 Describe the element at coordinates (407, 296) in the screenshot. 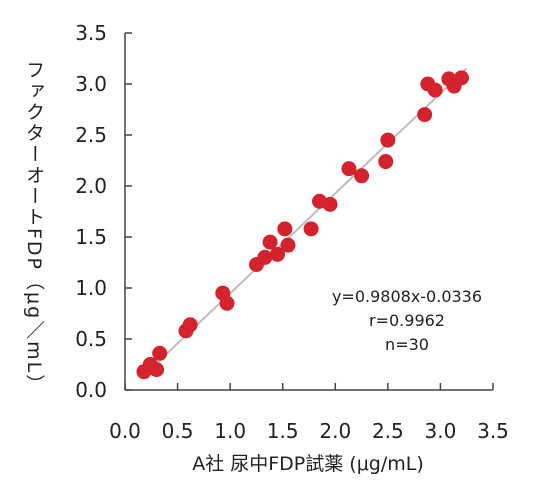

I see `stat-annotation: y=0.9808x-0.0336` at that location.